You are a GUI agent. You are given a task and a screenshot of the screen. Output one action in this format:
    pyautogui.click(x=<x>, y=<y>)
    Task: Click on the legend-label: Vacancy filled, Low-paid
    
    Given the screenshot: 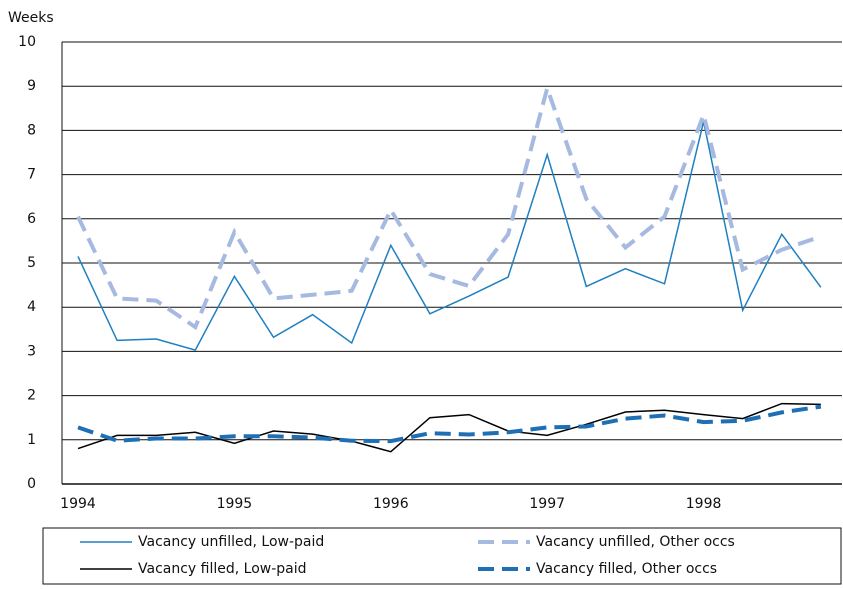 What is the action you would take?
    pyautogui.click(x=222, y=569)
    